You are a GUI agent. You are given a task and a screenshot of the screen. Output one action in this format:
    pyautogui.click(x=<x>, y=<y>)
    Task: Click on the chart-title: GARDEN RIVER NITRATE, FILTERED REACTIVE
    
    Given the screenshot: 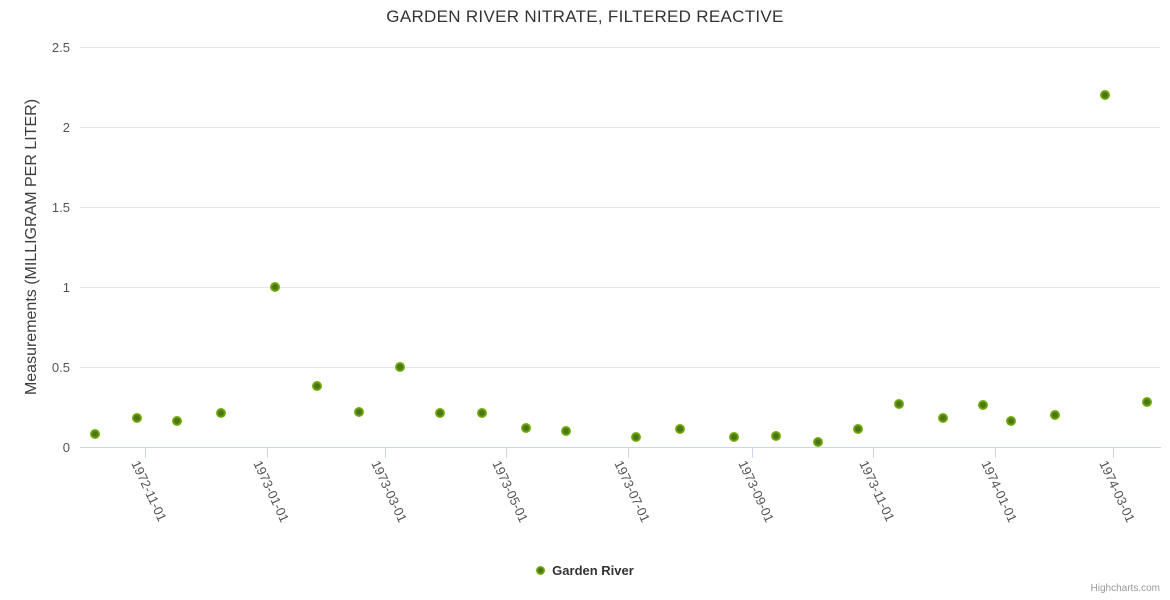 What is the action you would take?
    pyautogui.click(x=585, y=16)
    